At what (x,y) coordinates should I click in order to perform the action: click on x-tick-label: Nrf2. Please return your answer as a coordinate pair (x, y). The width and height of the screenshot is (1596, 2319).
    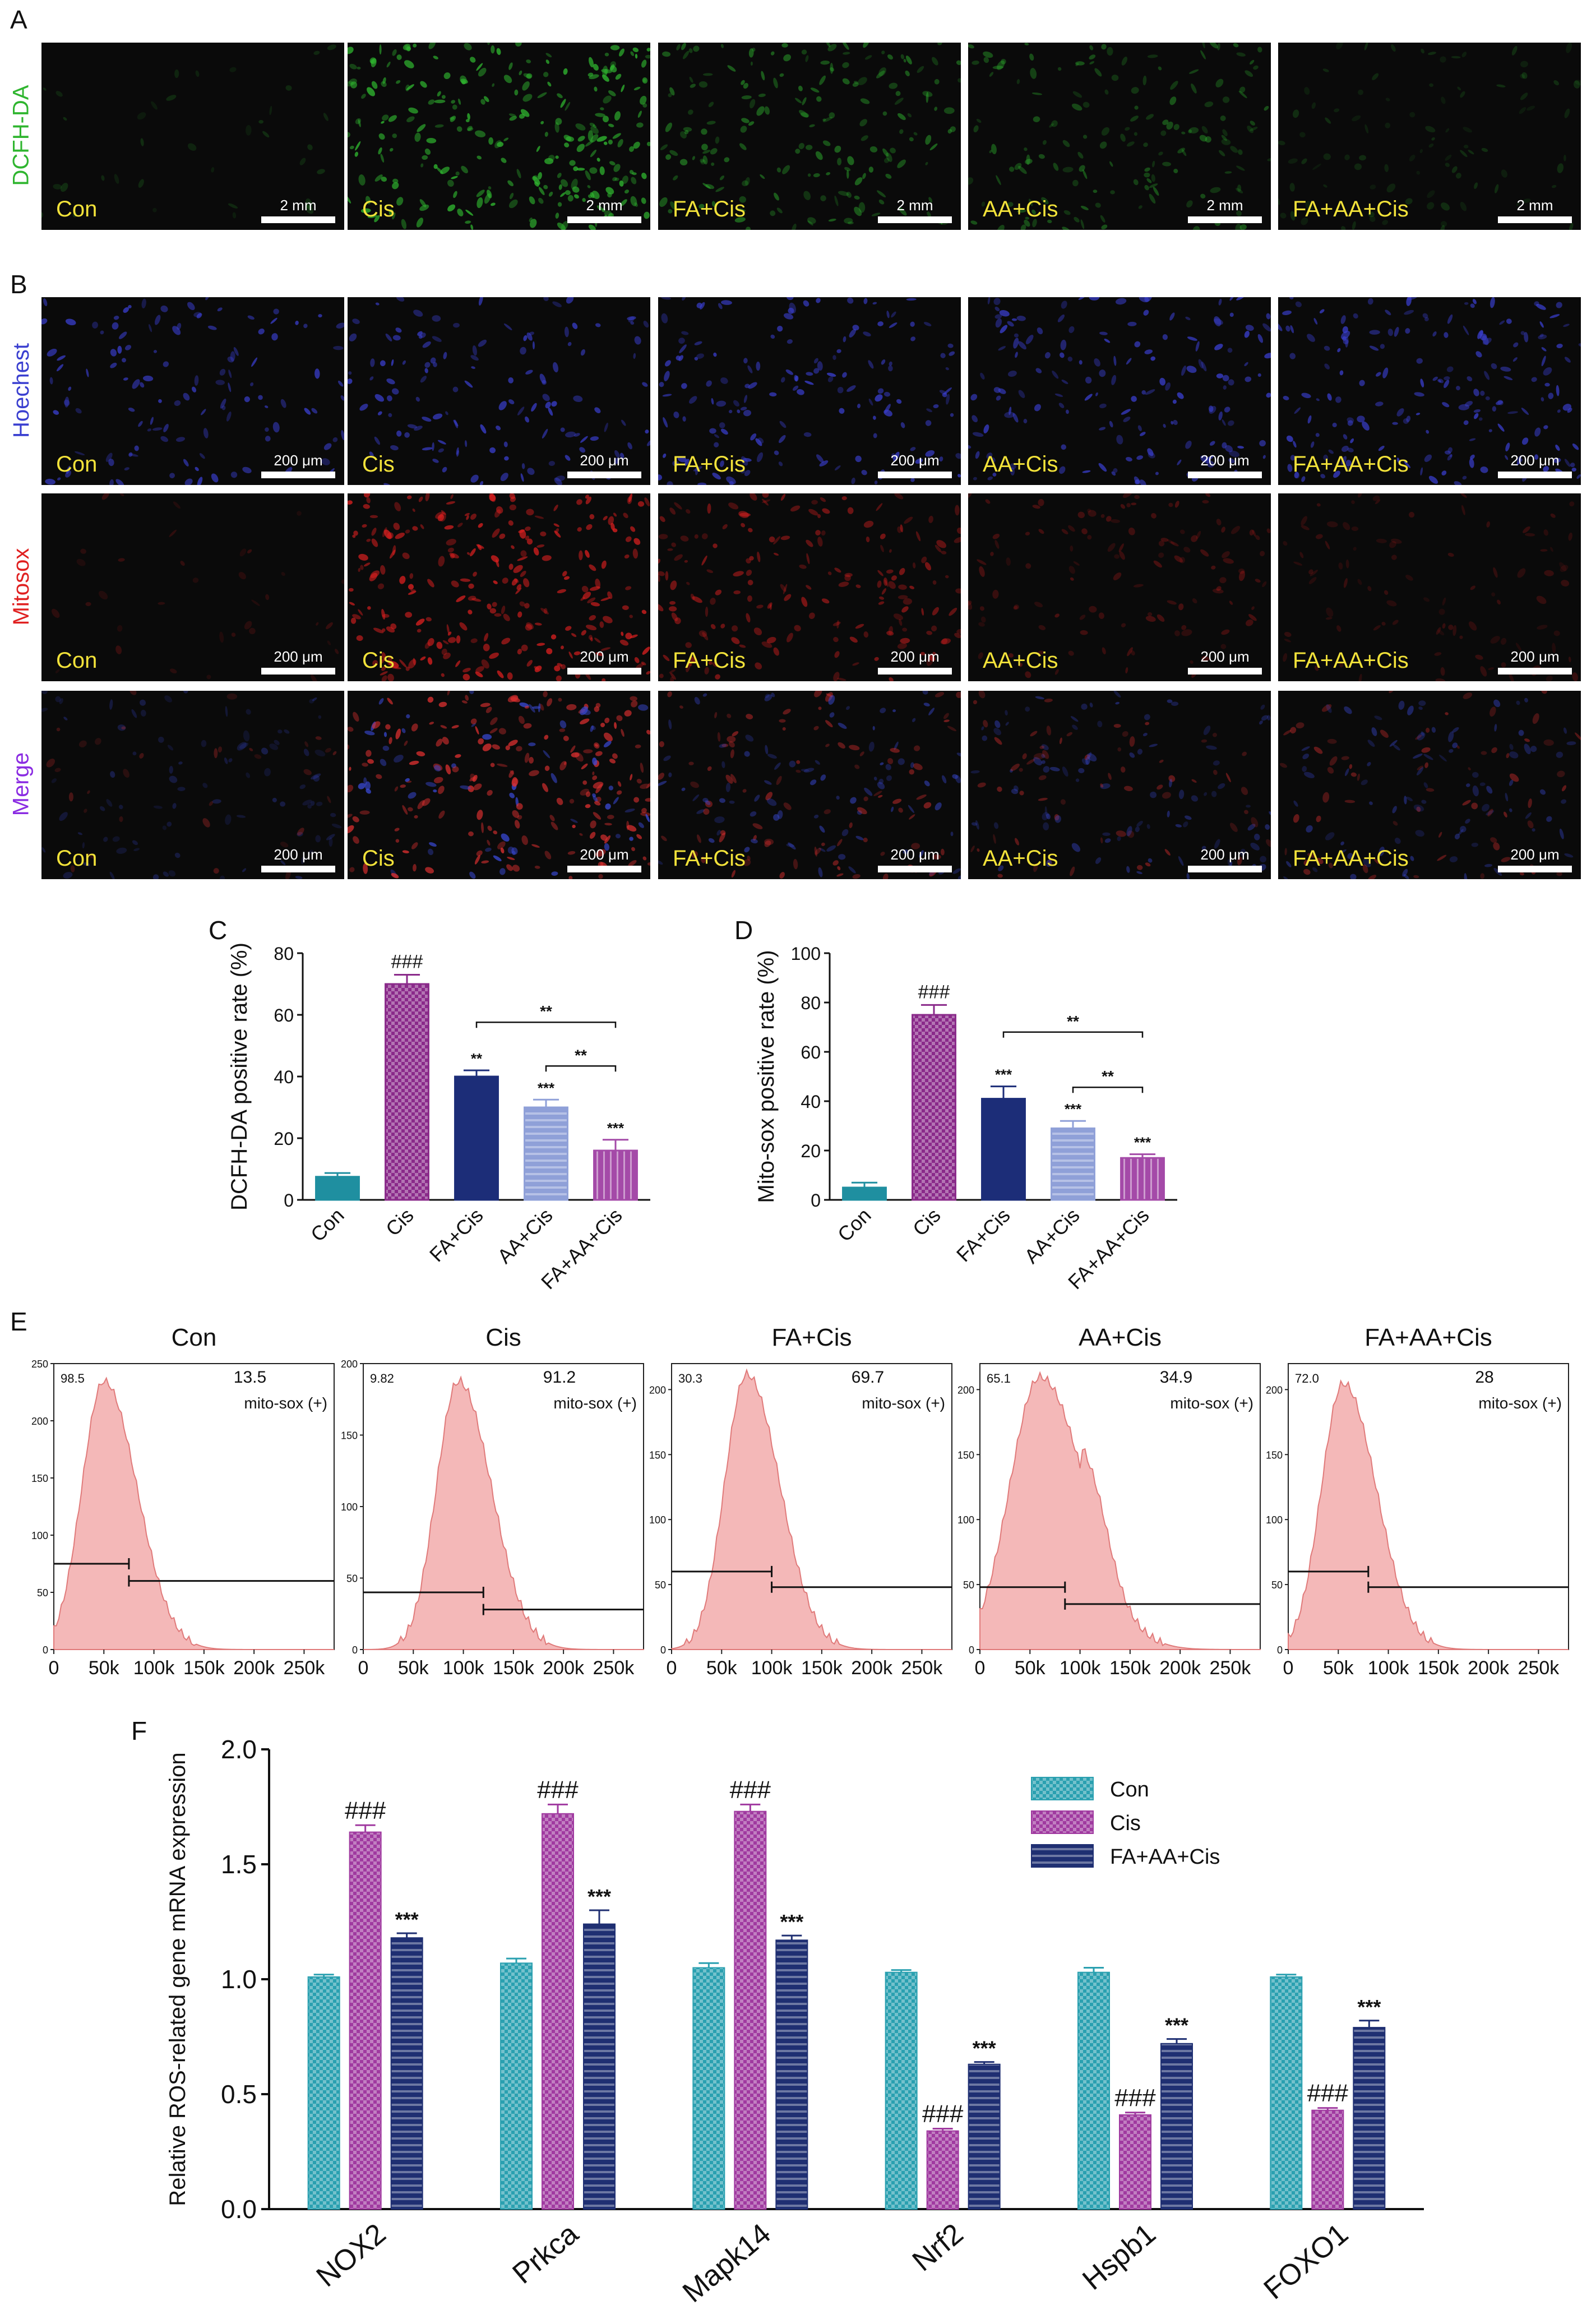
    Looking at the image, I should click on (938, 2248).